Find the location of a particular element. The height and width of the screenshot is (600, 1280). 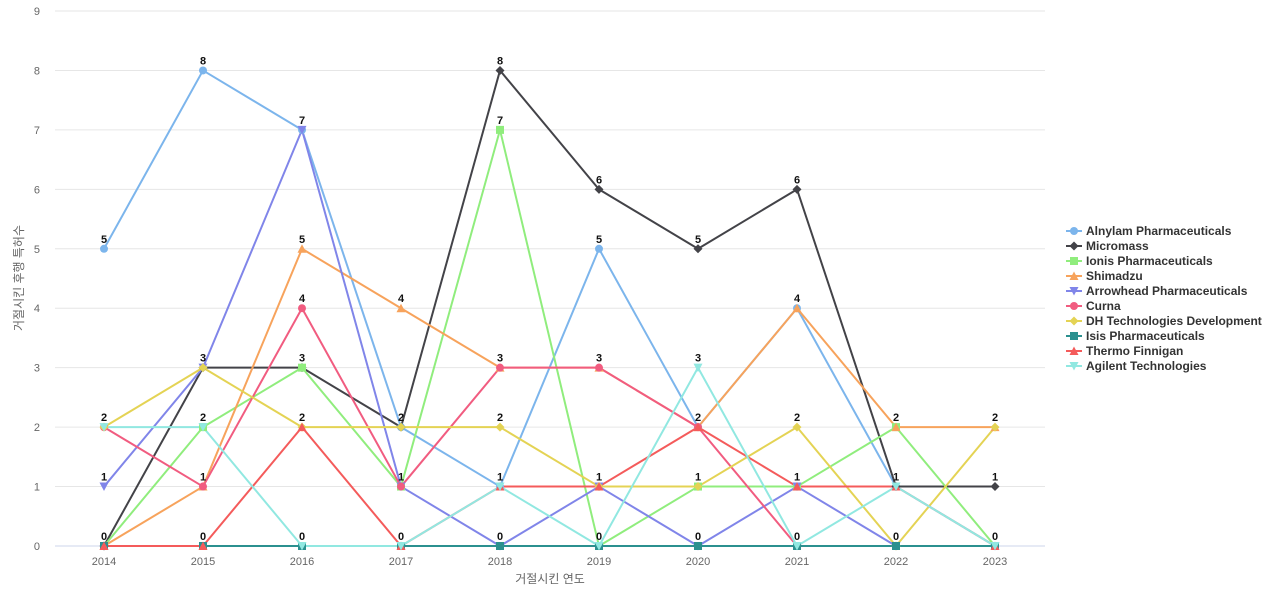

x-axis-title: 거절시킨 연도 is located at coordinates (550, 579).